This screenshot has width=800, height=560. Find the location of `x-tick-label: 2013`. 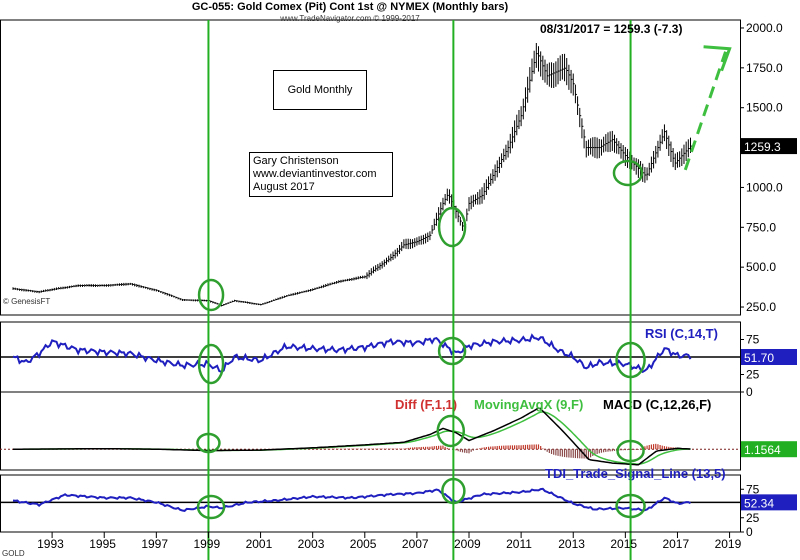

x-tick-label: 2013 is located at coordinates (571, 544).